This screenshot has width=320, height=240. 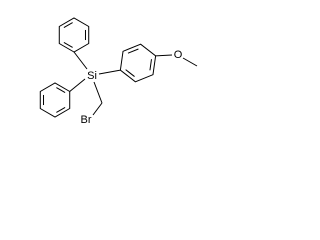 What do you see at coordinates (92, 76) in the screenshot?
I see `atom-label: Si` at bounding box center [92, 76].